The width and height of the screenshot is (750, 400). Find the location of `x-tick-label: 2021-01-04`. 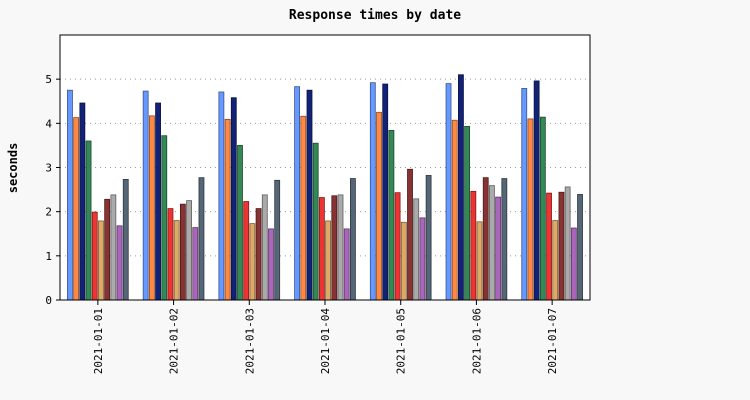

x-tick-label: 2021-01-04 is located at coordinates (325, 341).